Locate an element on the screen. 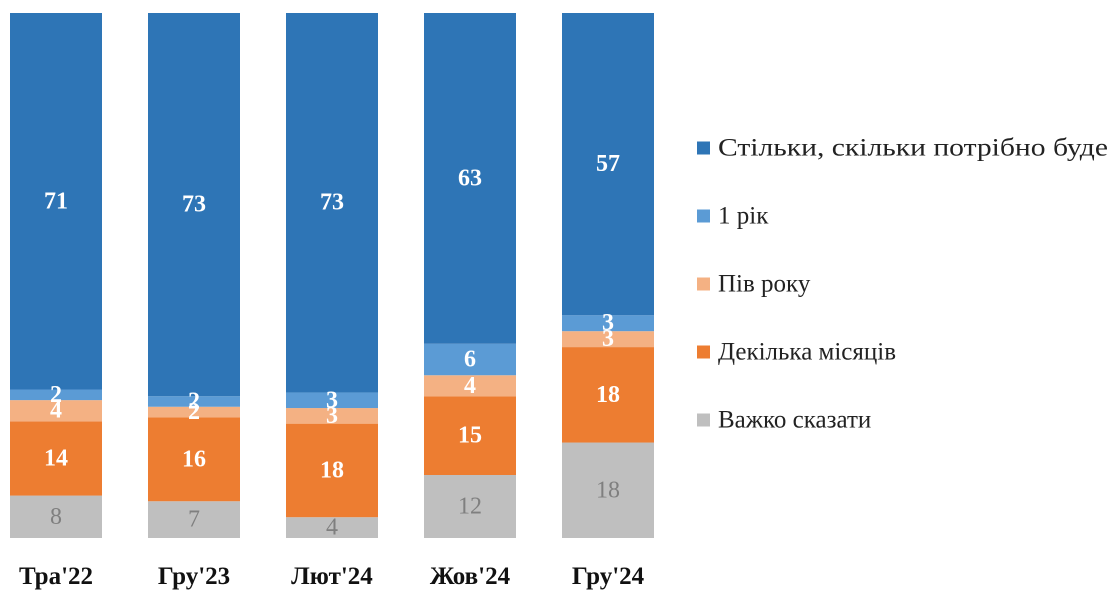  data-label-4-5: 63 is located at coordinates (470, 178).